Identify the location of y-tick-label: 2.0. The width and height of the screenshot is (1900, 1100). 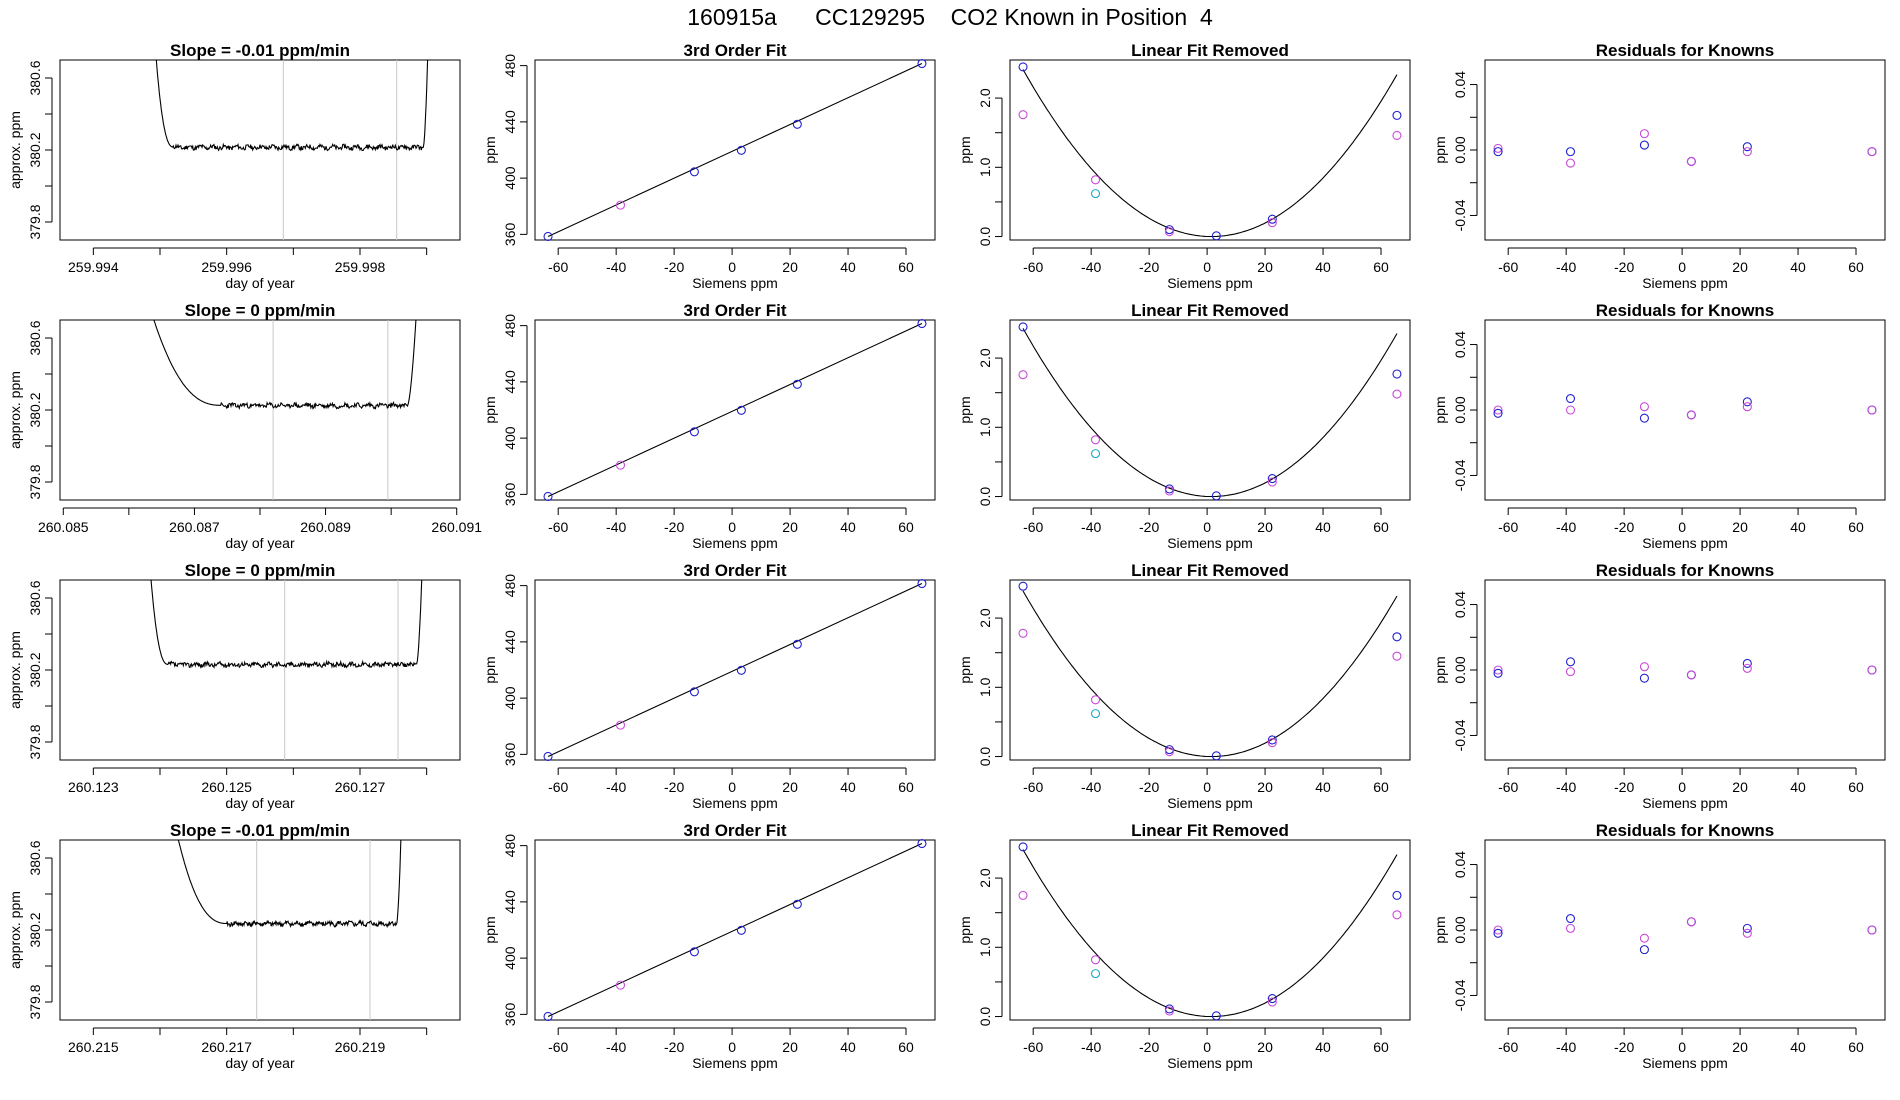
(985, 878).